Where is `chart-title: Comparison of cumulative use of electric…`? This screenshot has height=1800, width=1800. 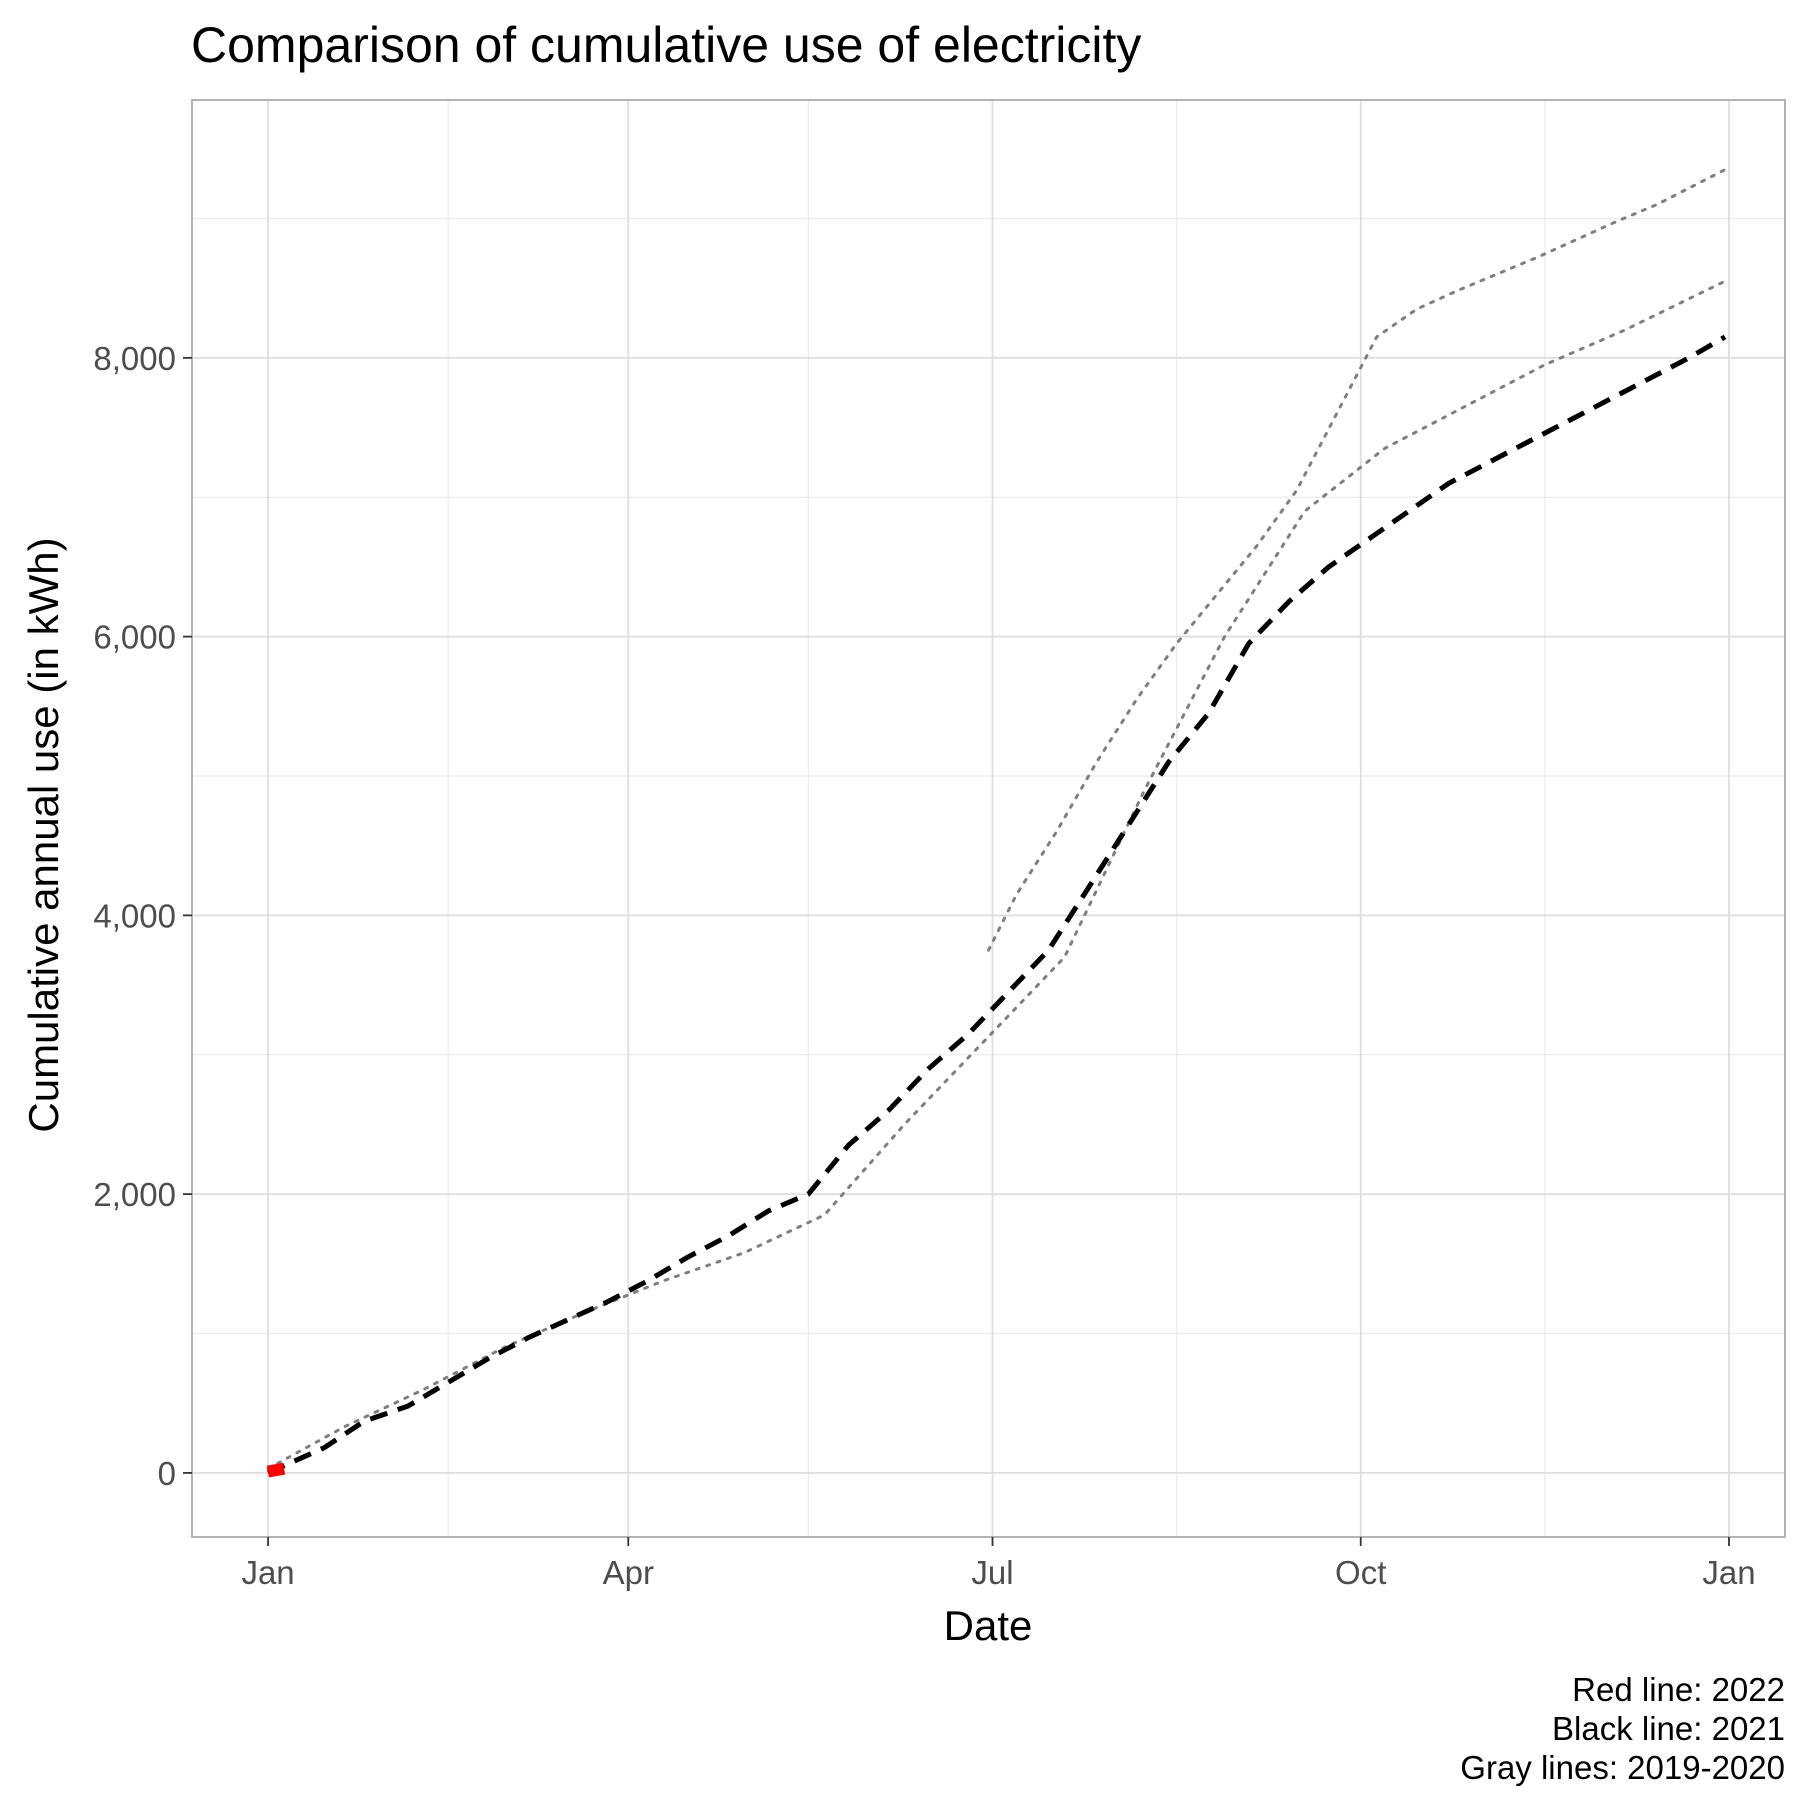 chart-title: Comparison of cumulative use of electric… is located at coordinates (666, 45).